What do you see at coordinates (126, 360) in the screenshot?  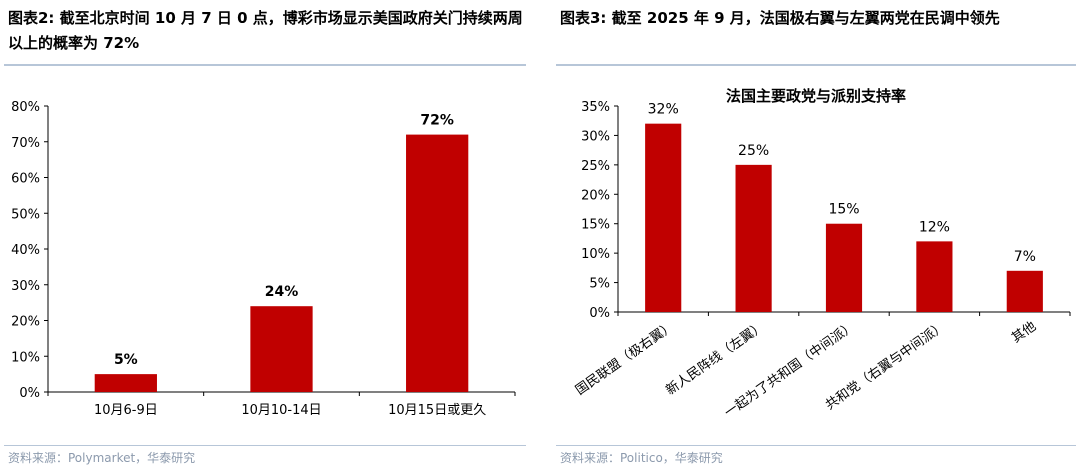 I see `data-label: 5%` at bounding box center [126, 360].